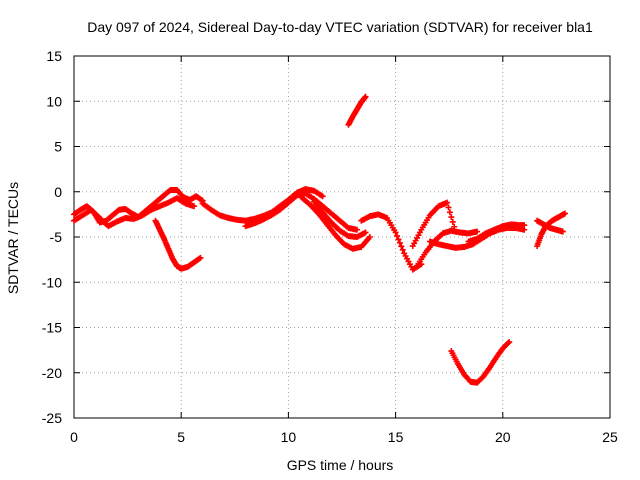  I want to click on series-track-n, so click(480, 362).